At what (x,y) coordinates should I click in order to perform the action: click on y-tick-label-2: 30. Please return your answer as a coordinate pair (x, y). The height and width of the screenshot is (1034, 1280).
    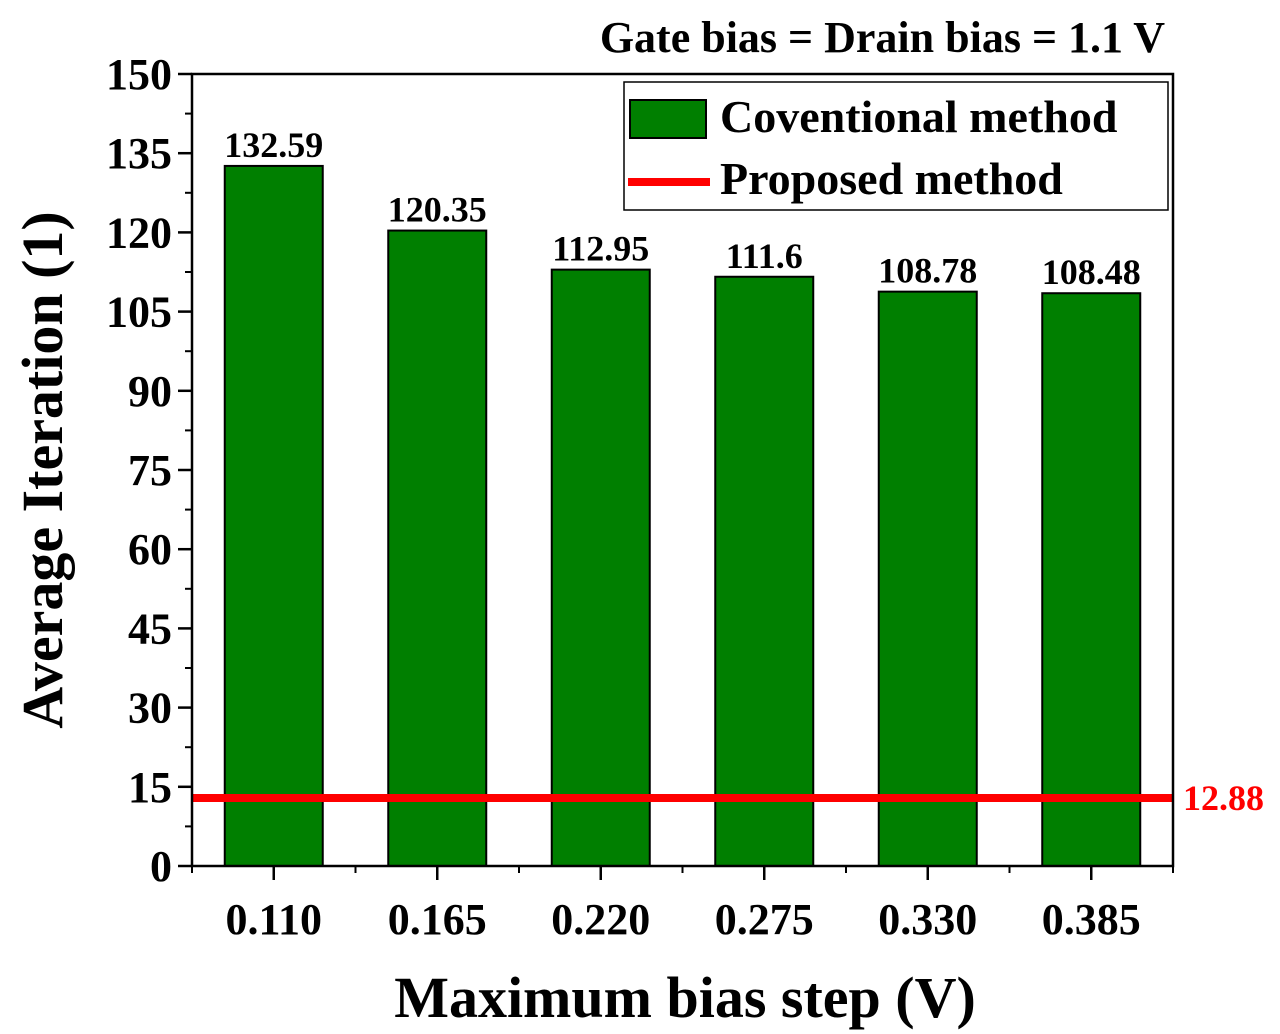
    Looking at the image, I should click on (150, 708).